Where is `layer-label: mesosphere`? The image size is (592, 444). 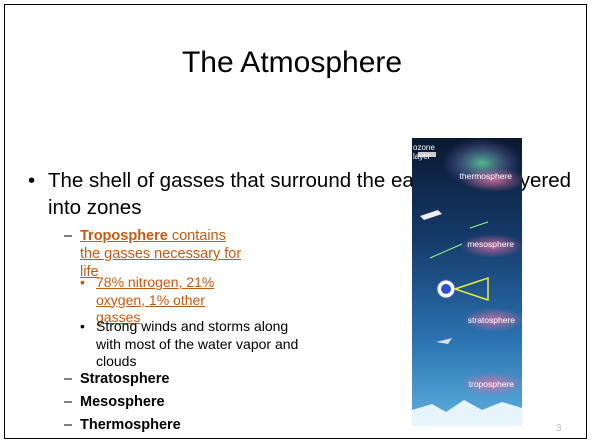 layer-label: mesosphere is located at coordinates (490, 244).